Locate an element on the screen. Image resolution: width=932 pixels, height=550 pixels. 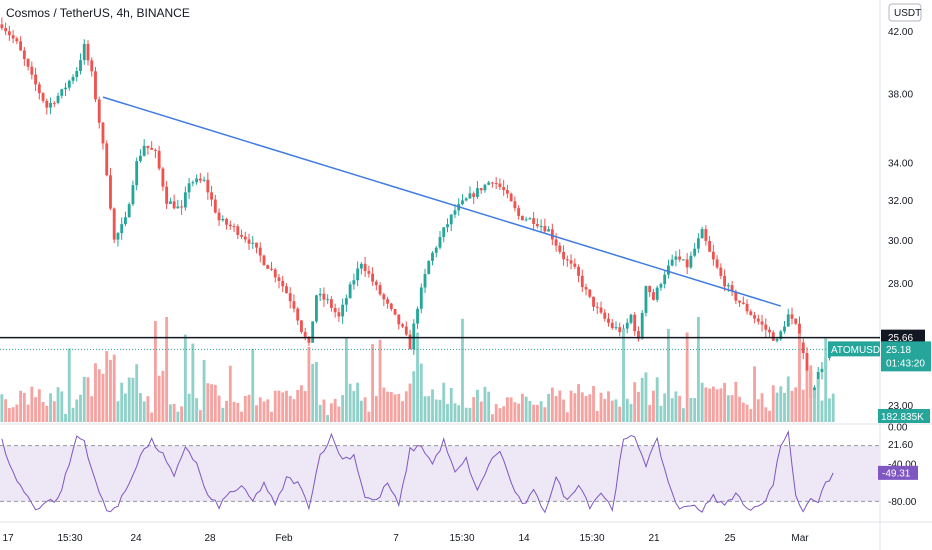
price-tick-label: 21.60 is located at coordinates (900, 445).